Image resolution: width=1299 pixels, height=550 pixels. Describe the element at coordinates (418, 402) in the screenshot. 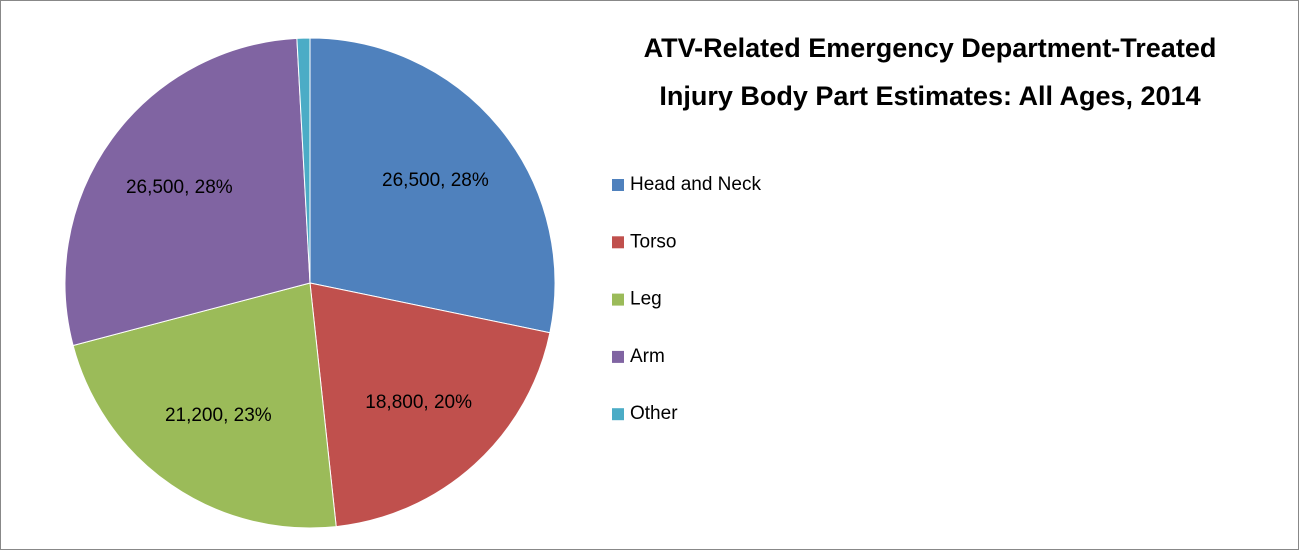

I see `data-label: 18,800, 20%` at that location.